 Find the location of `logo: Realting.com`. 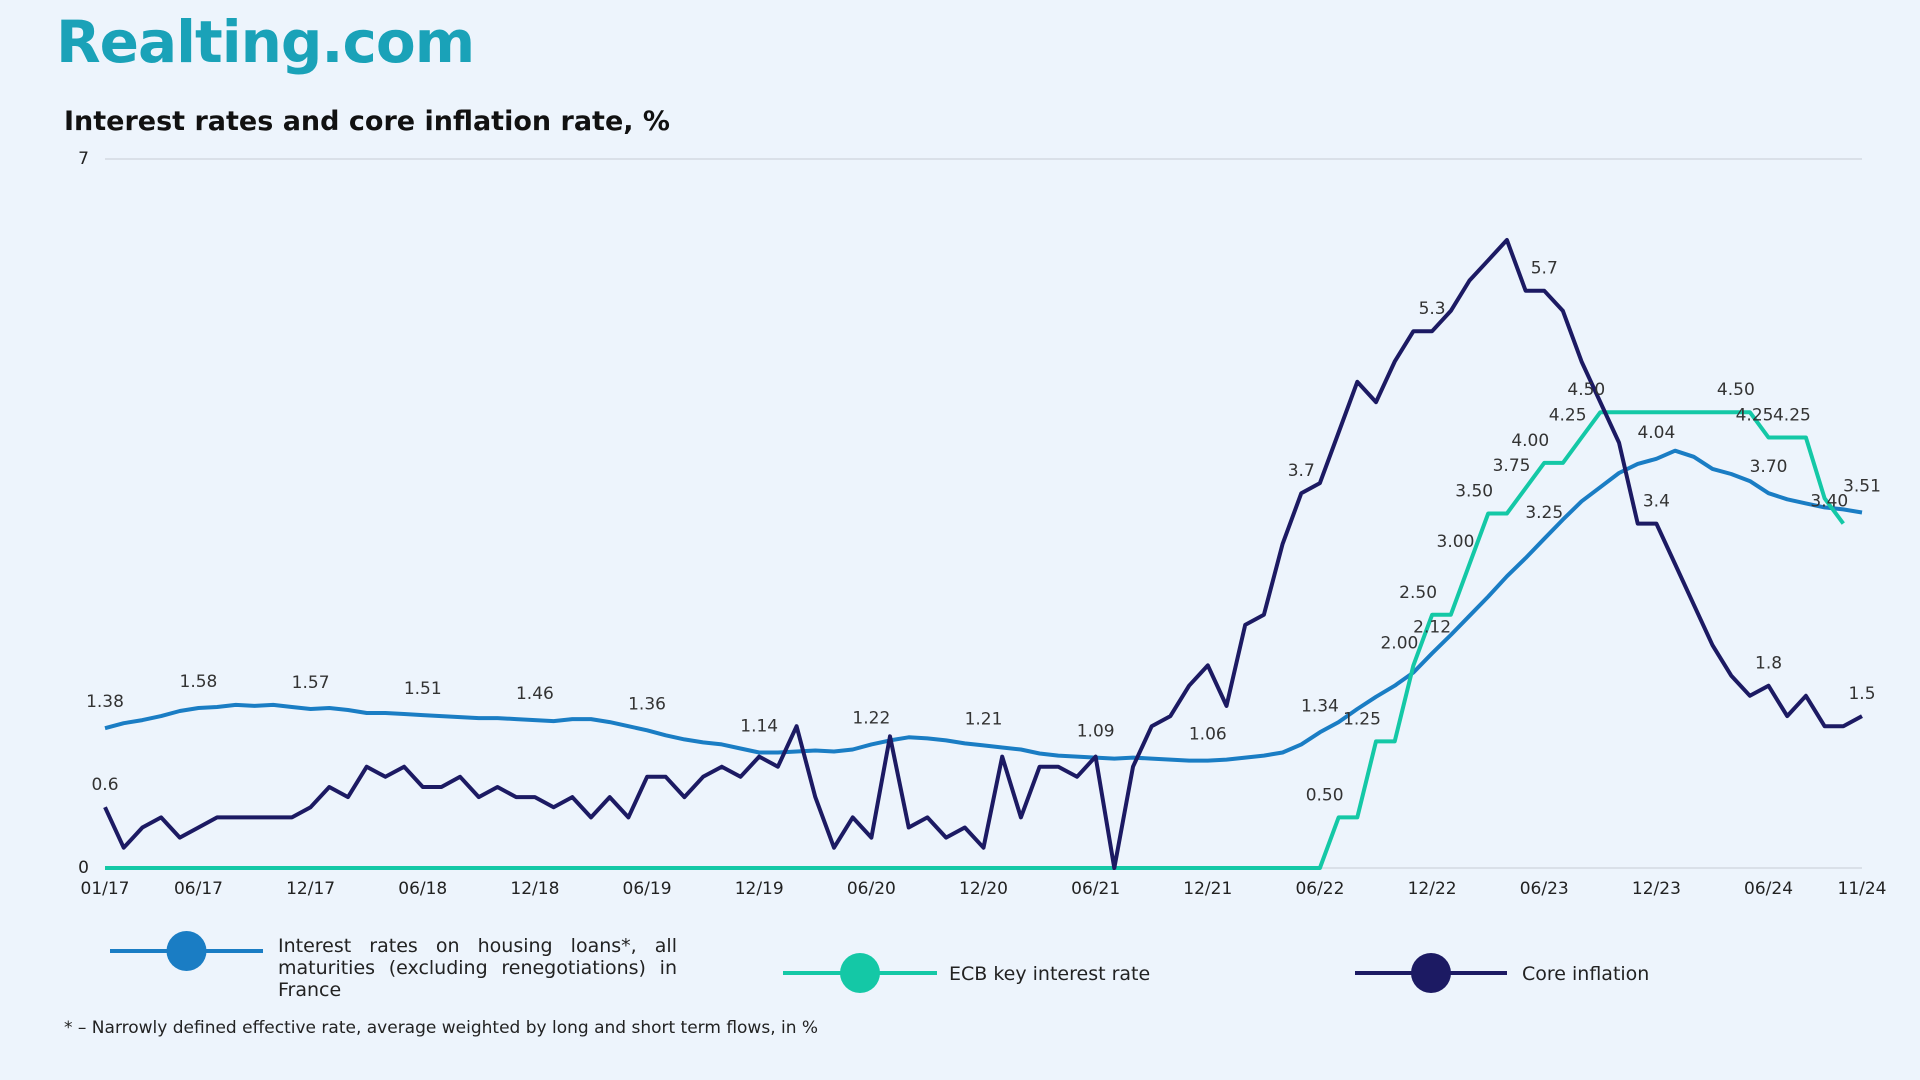

logo: Realting.com is located at coordinates (265, 42).